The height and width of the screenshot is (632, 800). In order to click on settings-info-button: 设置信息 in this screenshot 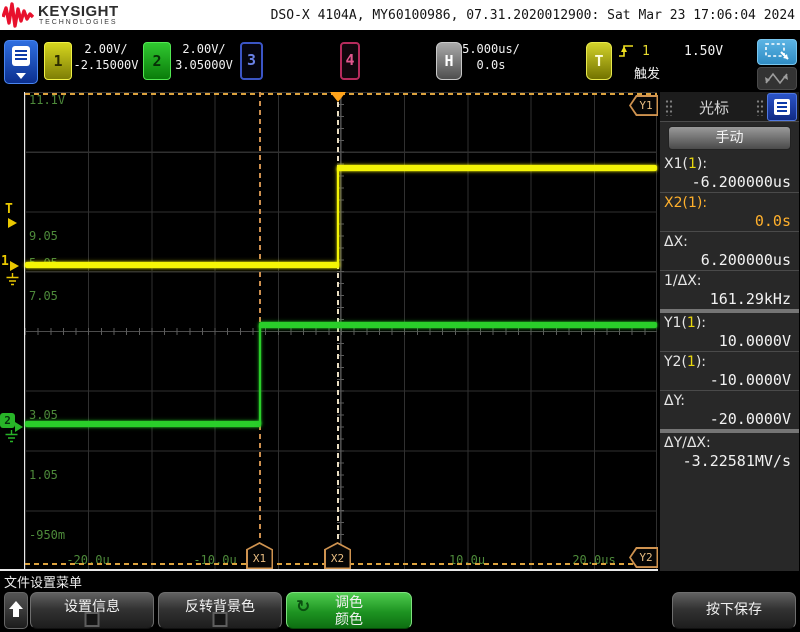, I will do `click(92, 610)`.